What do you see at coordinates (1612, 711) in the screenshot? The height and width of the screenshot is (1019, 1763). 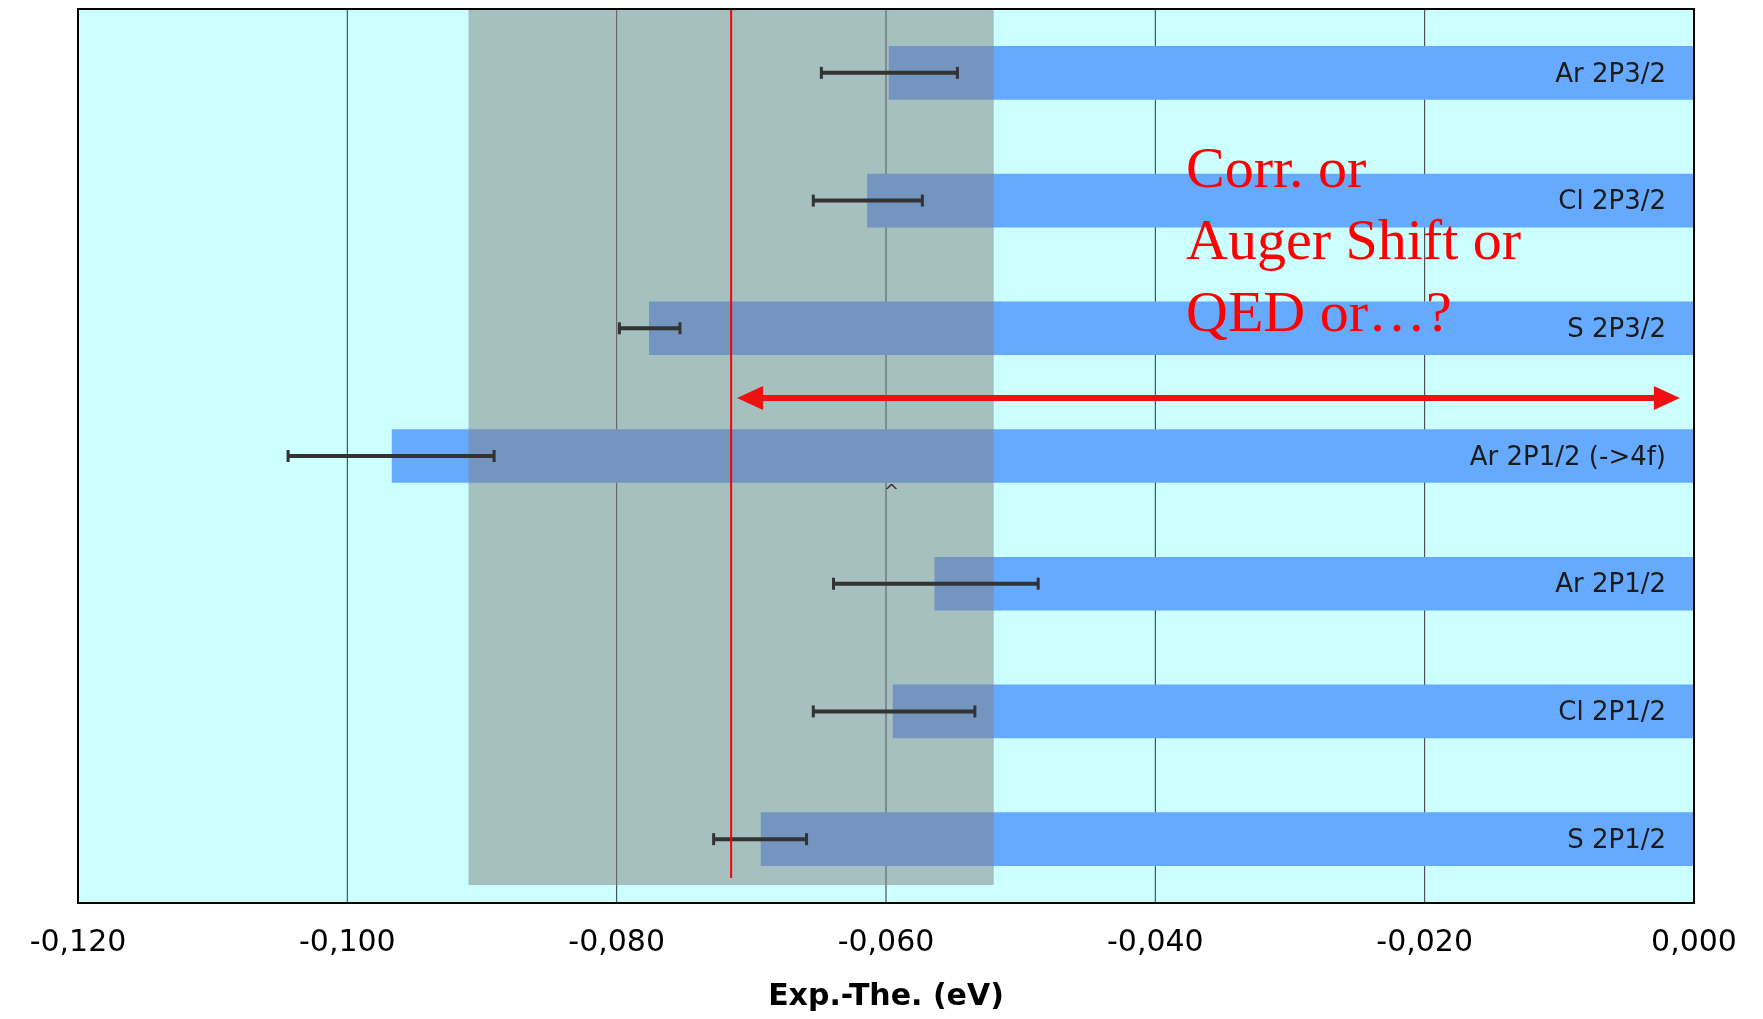 I see `y-tick-label: Cl 2P1/2` at bounding box center [1612, 711].